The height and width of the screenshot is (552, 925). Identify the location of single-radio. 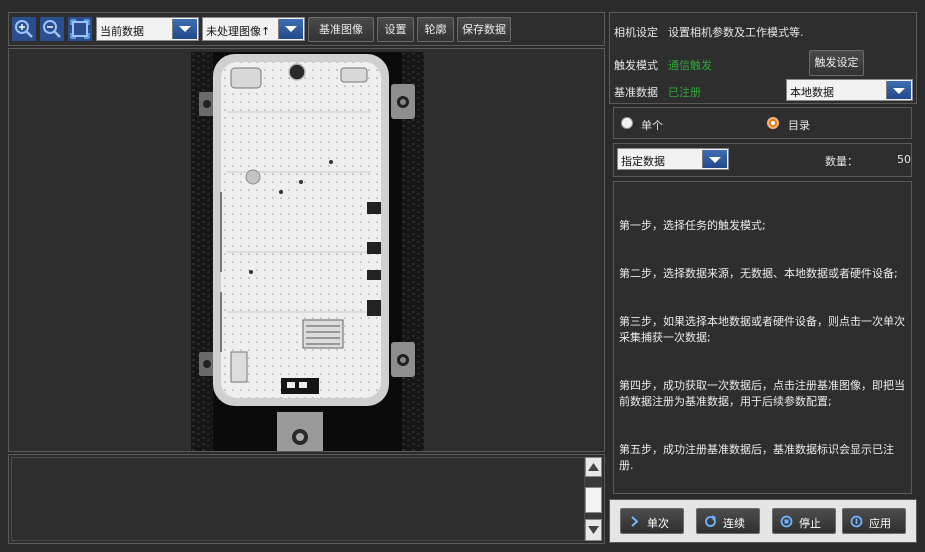
(627, 123).